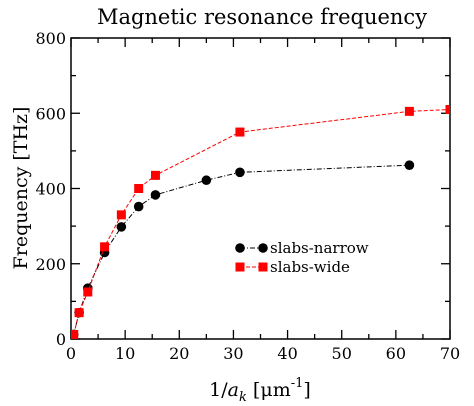  I want to click on y-tick-label: 400, so click(50, 189).